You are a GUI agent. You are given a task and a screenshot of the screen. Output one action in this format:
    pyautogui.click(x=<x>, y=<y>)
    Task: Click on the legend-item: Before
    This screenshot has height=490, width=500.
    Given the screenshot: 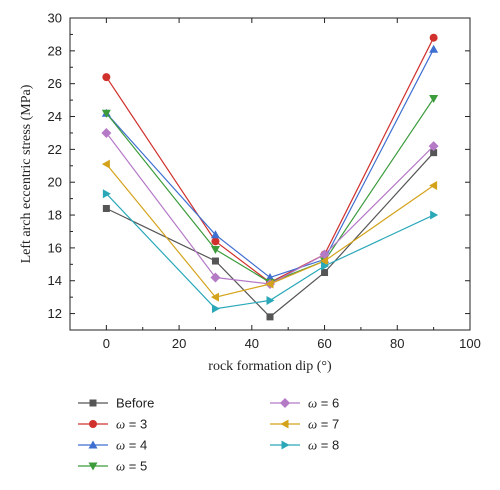 What is the action you would take?
    pyautogui.click(x=116, y=403)
    